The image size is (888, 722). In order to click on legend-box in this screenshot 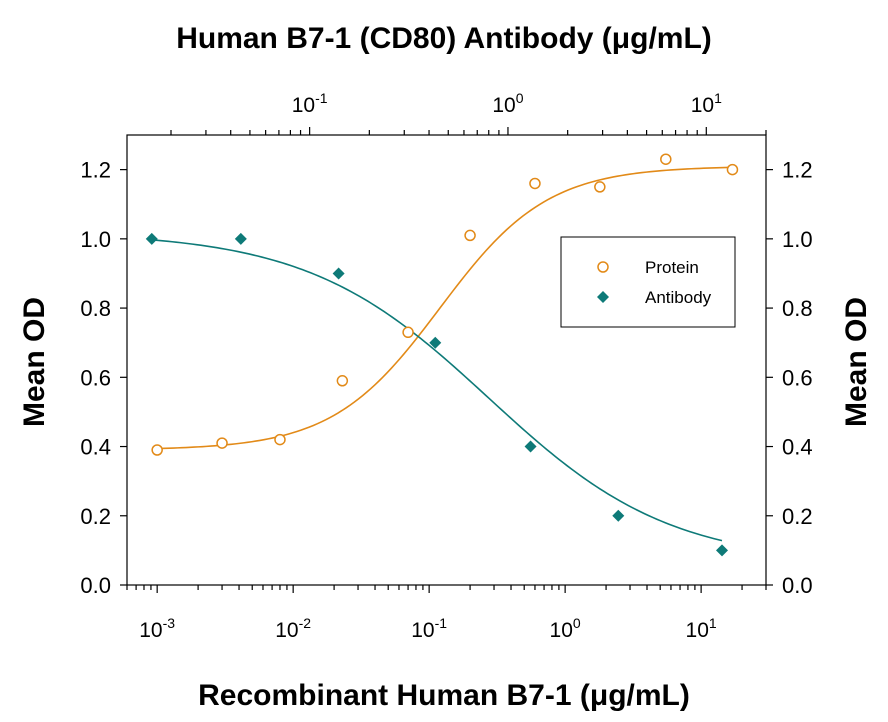, I will do `click(648, 282)`.